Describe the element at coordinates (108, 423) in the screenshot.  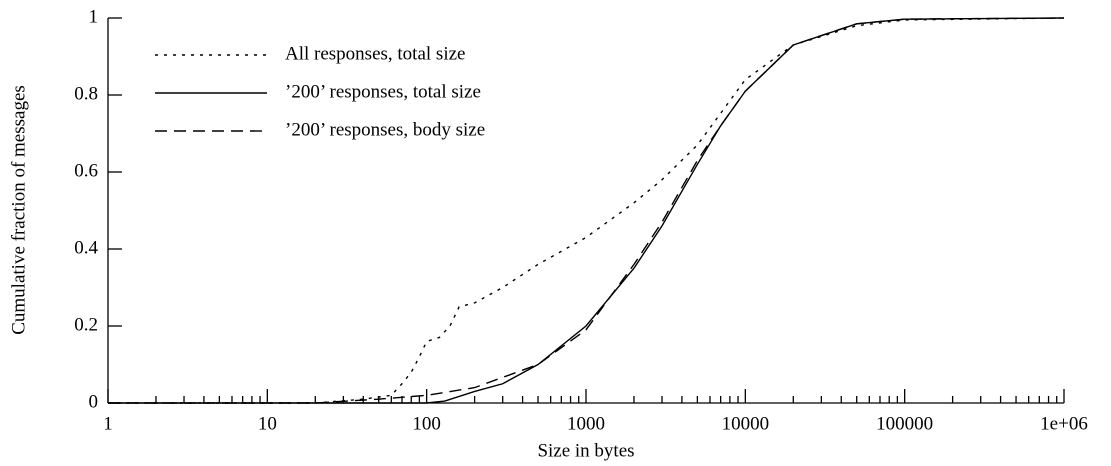
I see `x-tick-label: 1` at that location.